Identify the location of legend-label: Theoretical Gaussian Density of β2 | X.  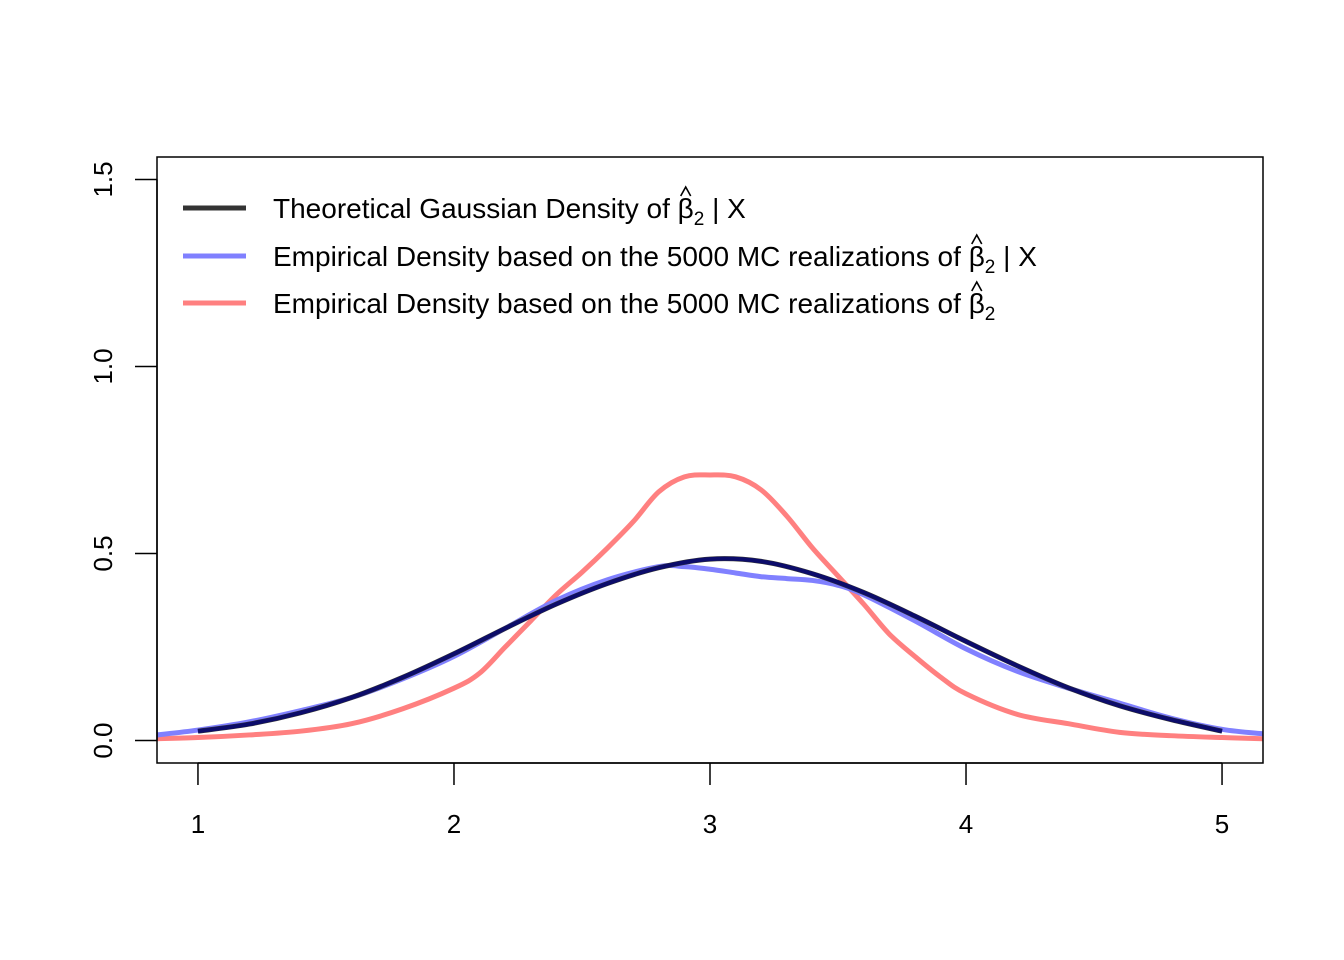
(509, 211).